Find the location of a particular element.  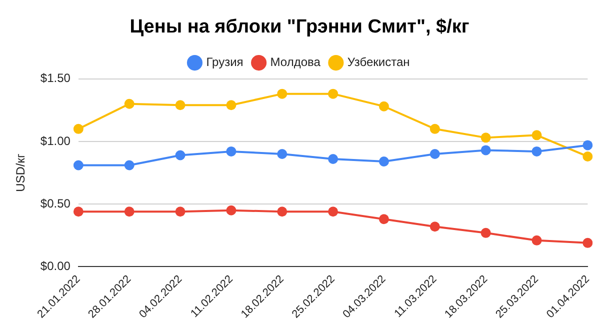

y-tick-label: $0.00 is located at coordinates (55, 266).